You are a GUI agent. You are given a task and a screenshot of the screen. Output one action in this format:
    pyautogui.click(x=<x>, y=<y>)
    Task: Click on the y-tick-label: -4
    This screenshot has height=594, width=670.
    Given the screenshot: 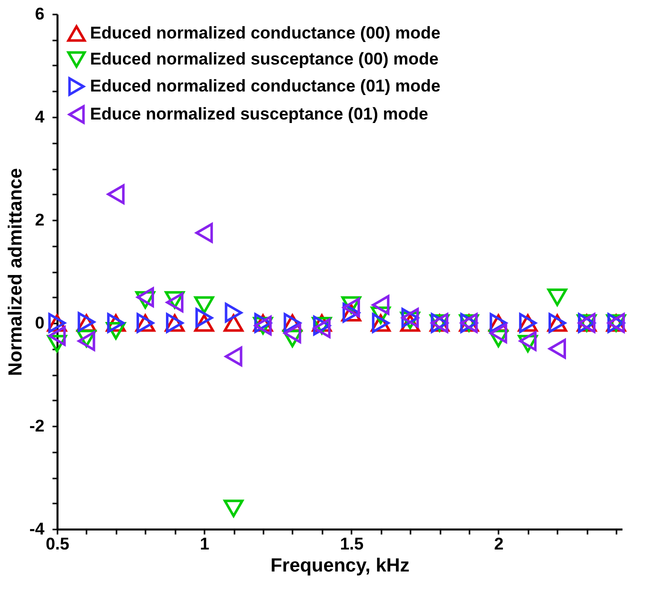 What is the action you would take?
    pyautogui.click(x=37, y=529)
    